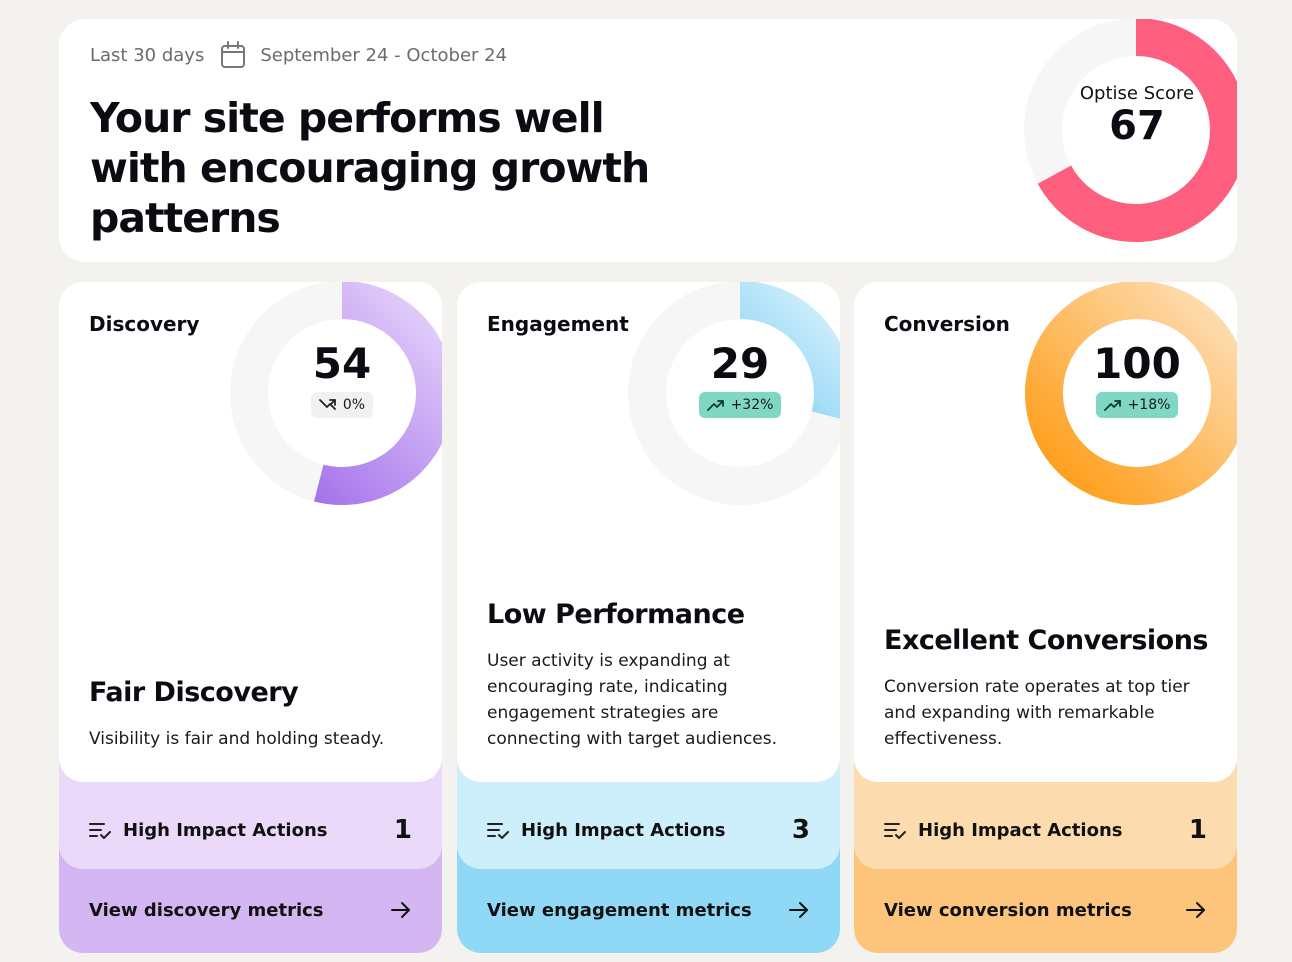 The height and width of the screenshot is (962, 1292). I want to click on optise-score-ring, so click(1130, 130).